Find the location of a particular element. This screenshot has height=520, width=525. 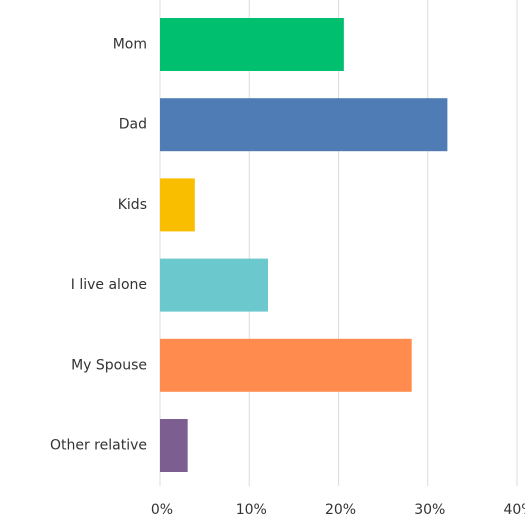

x-tick-label: 0% is located at coordinates (162, 510).